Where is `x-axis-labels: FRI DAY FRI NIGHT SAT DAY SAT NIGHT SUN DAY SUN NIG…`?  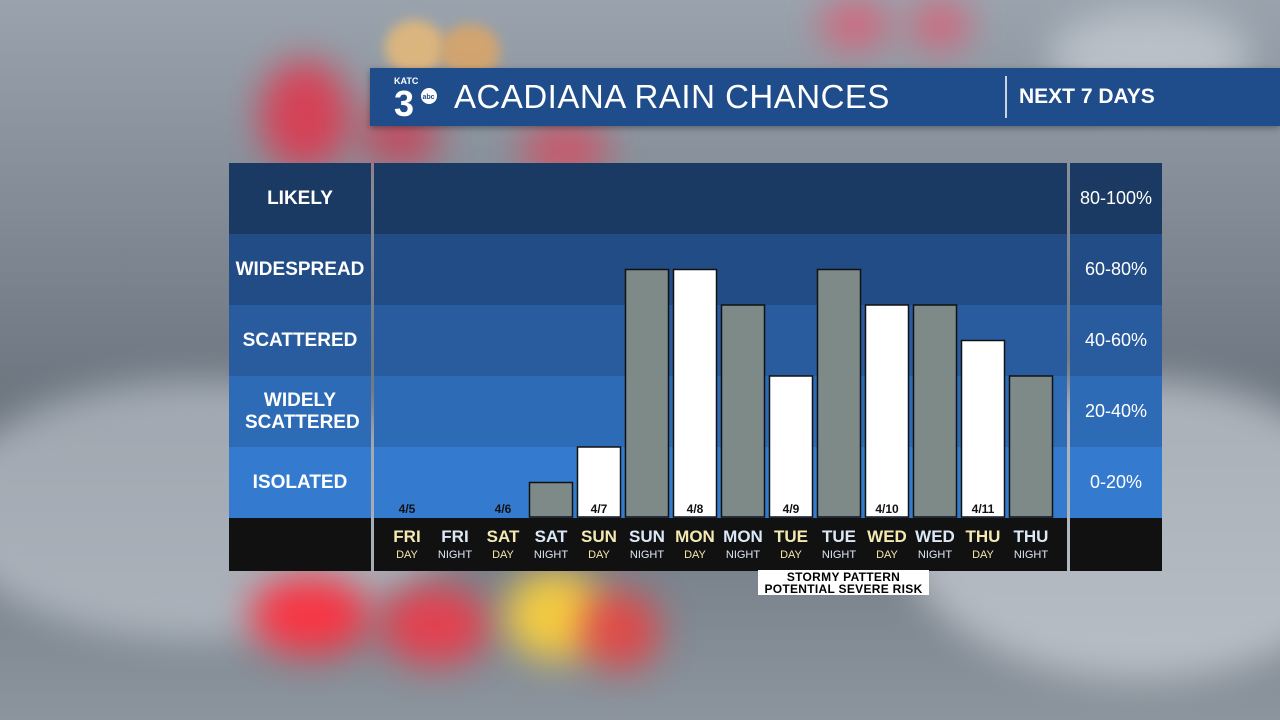
x-axis-labels: FRI DAY FRI NIGHT SAT DAY SAT NIGHT SUN DAY SUN NIG… is located at coordinates (721, 544).